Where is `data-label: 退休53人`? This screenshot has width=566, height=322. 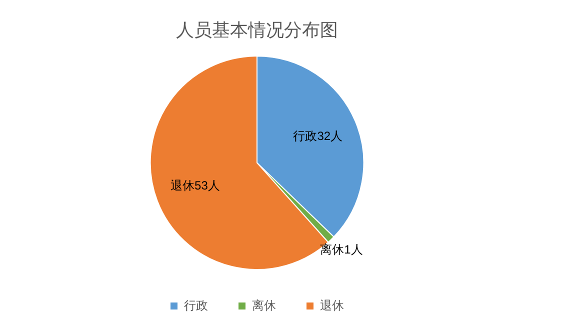
data-label: 退休53人 is located at coordinates (195, 185).